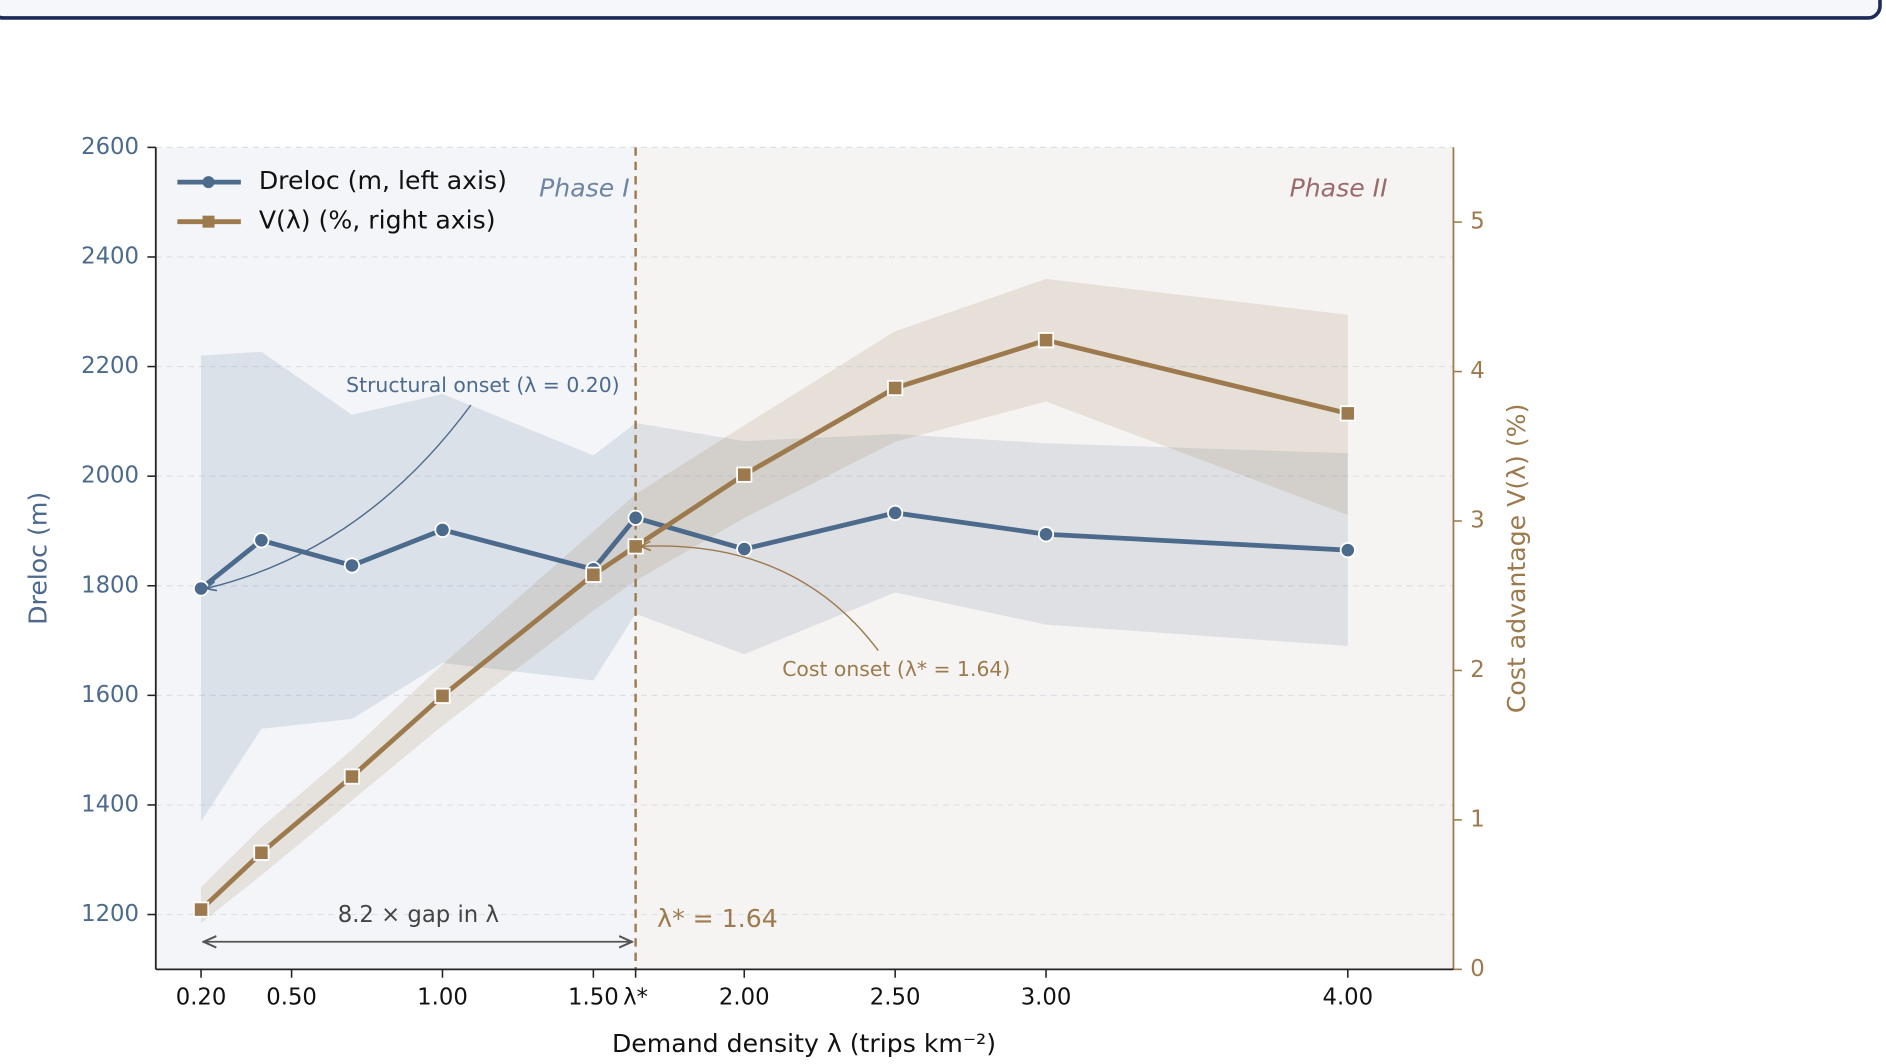  I want to click on x-tick-label: 1.00, so click(442, 998).